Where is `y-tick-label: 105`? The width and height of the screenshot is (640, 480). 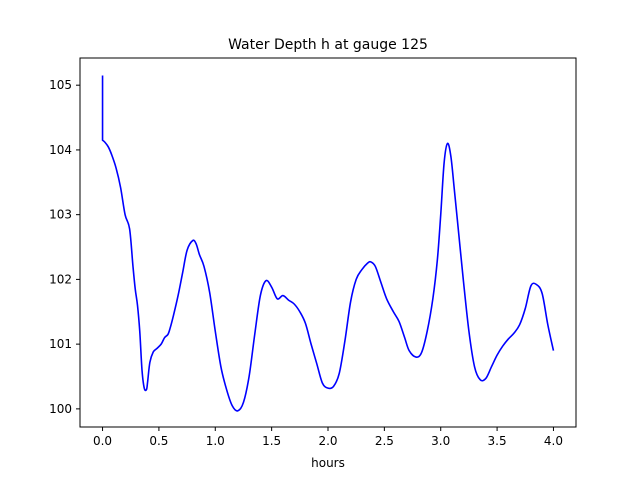
y-tick-label: 105 is located at coordinates (60, 85).